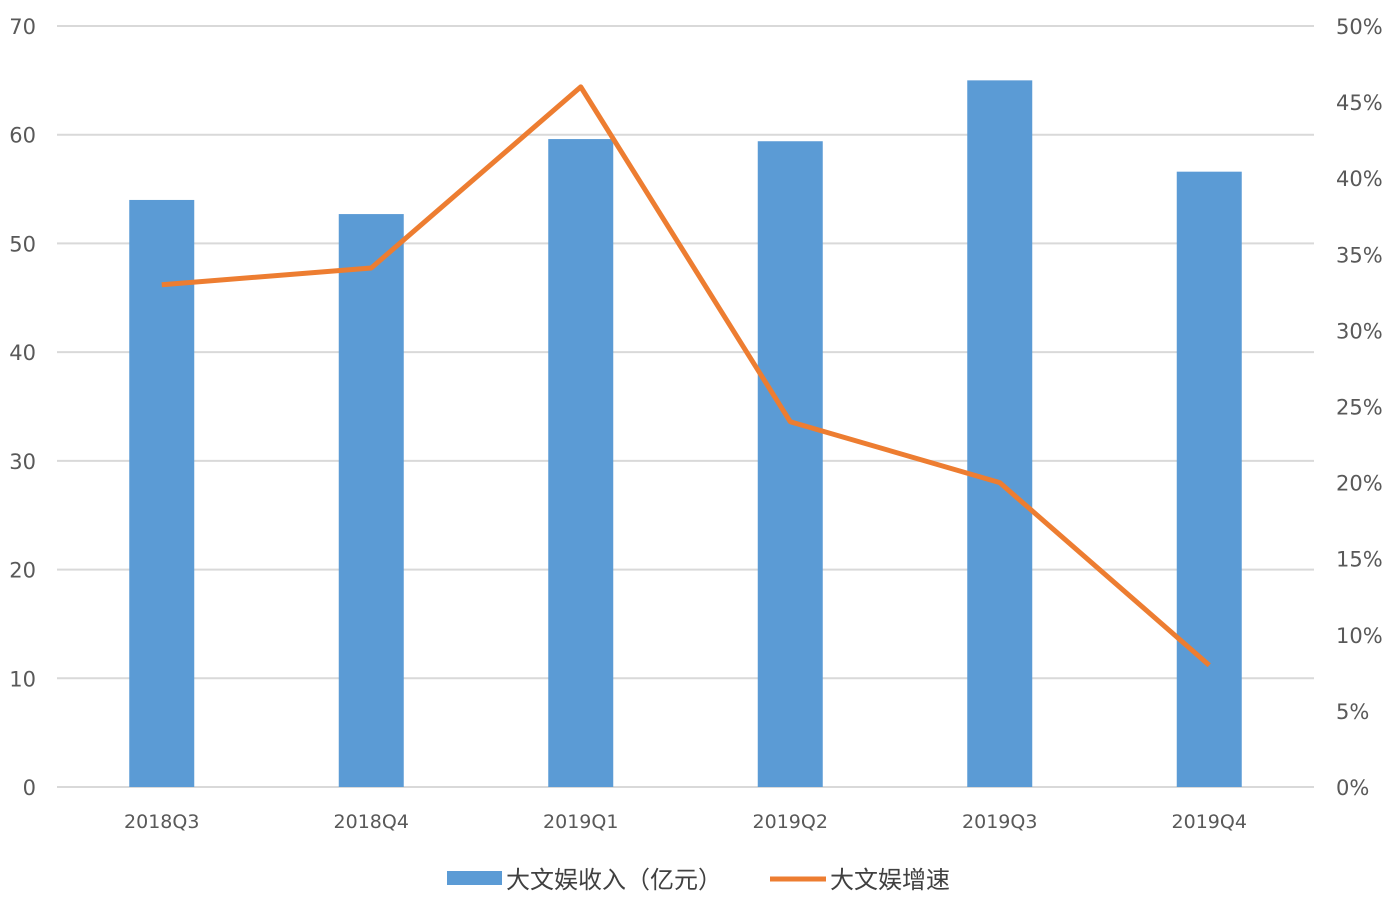 The image size is (1399, 919). Describe the element at coordinates (22, 462) in the screenshot. I see `y-tick-label: 30` at that location.